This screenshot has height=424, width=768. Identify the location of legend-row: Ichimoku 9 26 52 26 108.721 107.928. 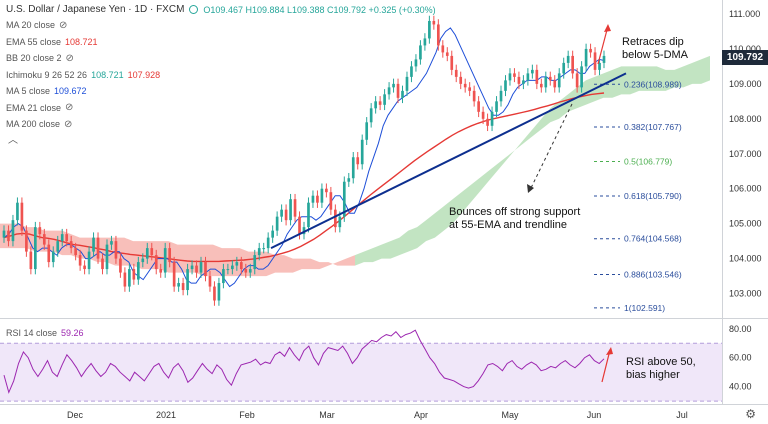
(83, 75).